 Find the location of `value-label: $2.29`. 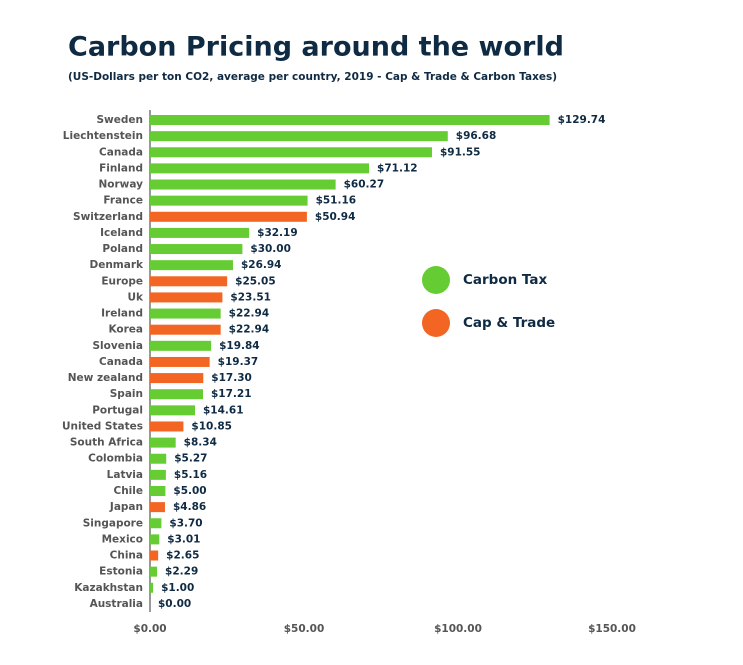

value-label: $2.29 is located at coordinates (181, 572).